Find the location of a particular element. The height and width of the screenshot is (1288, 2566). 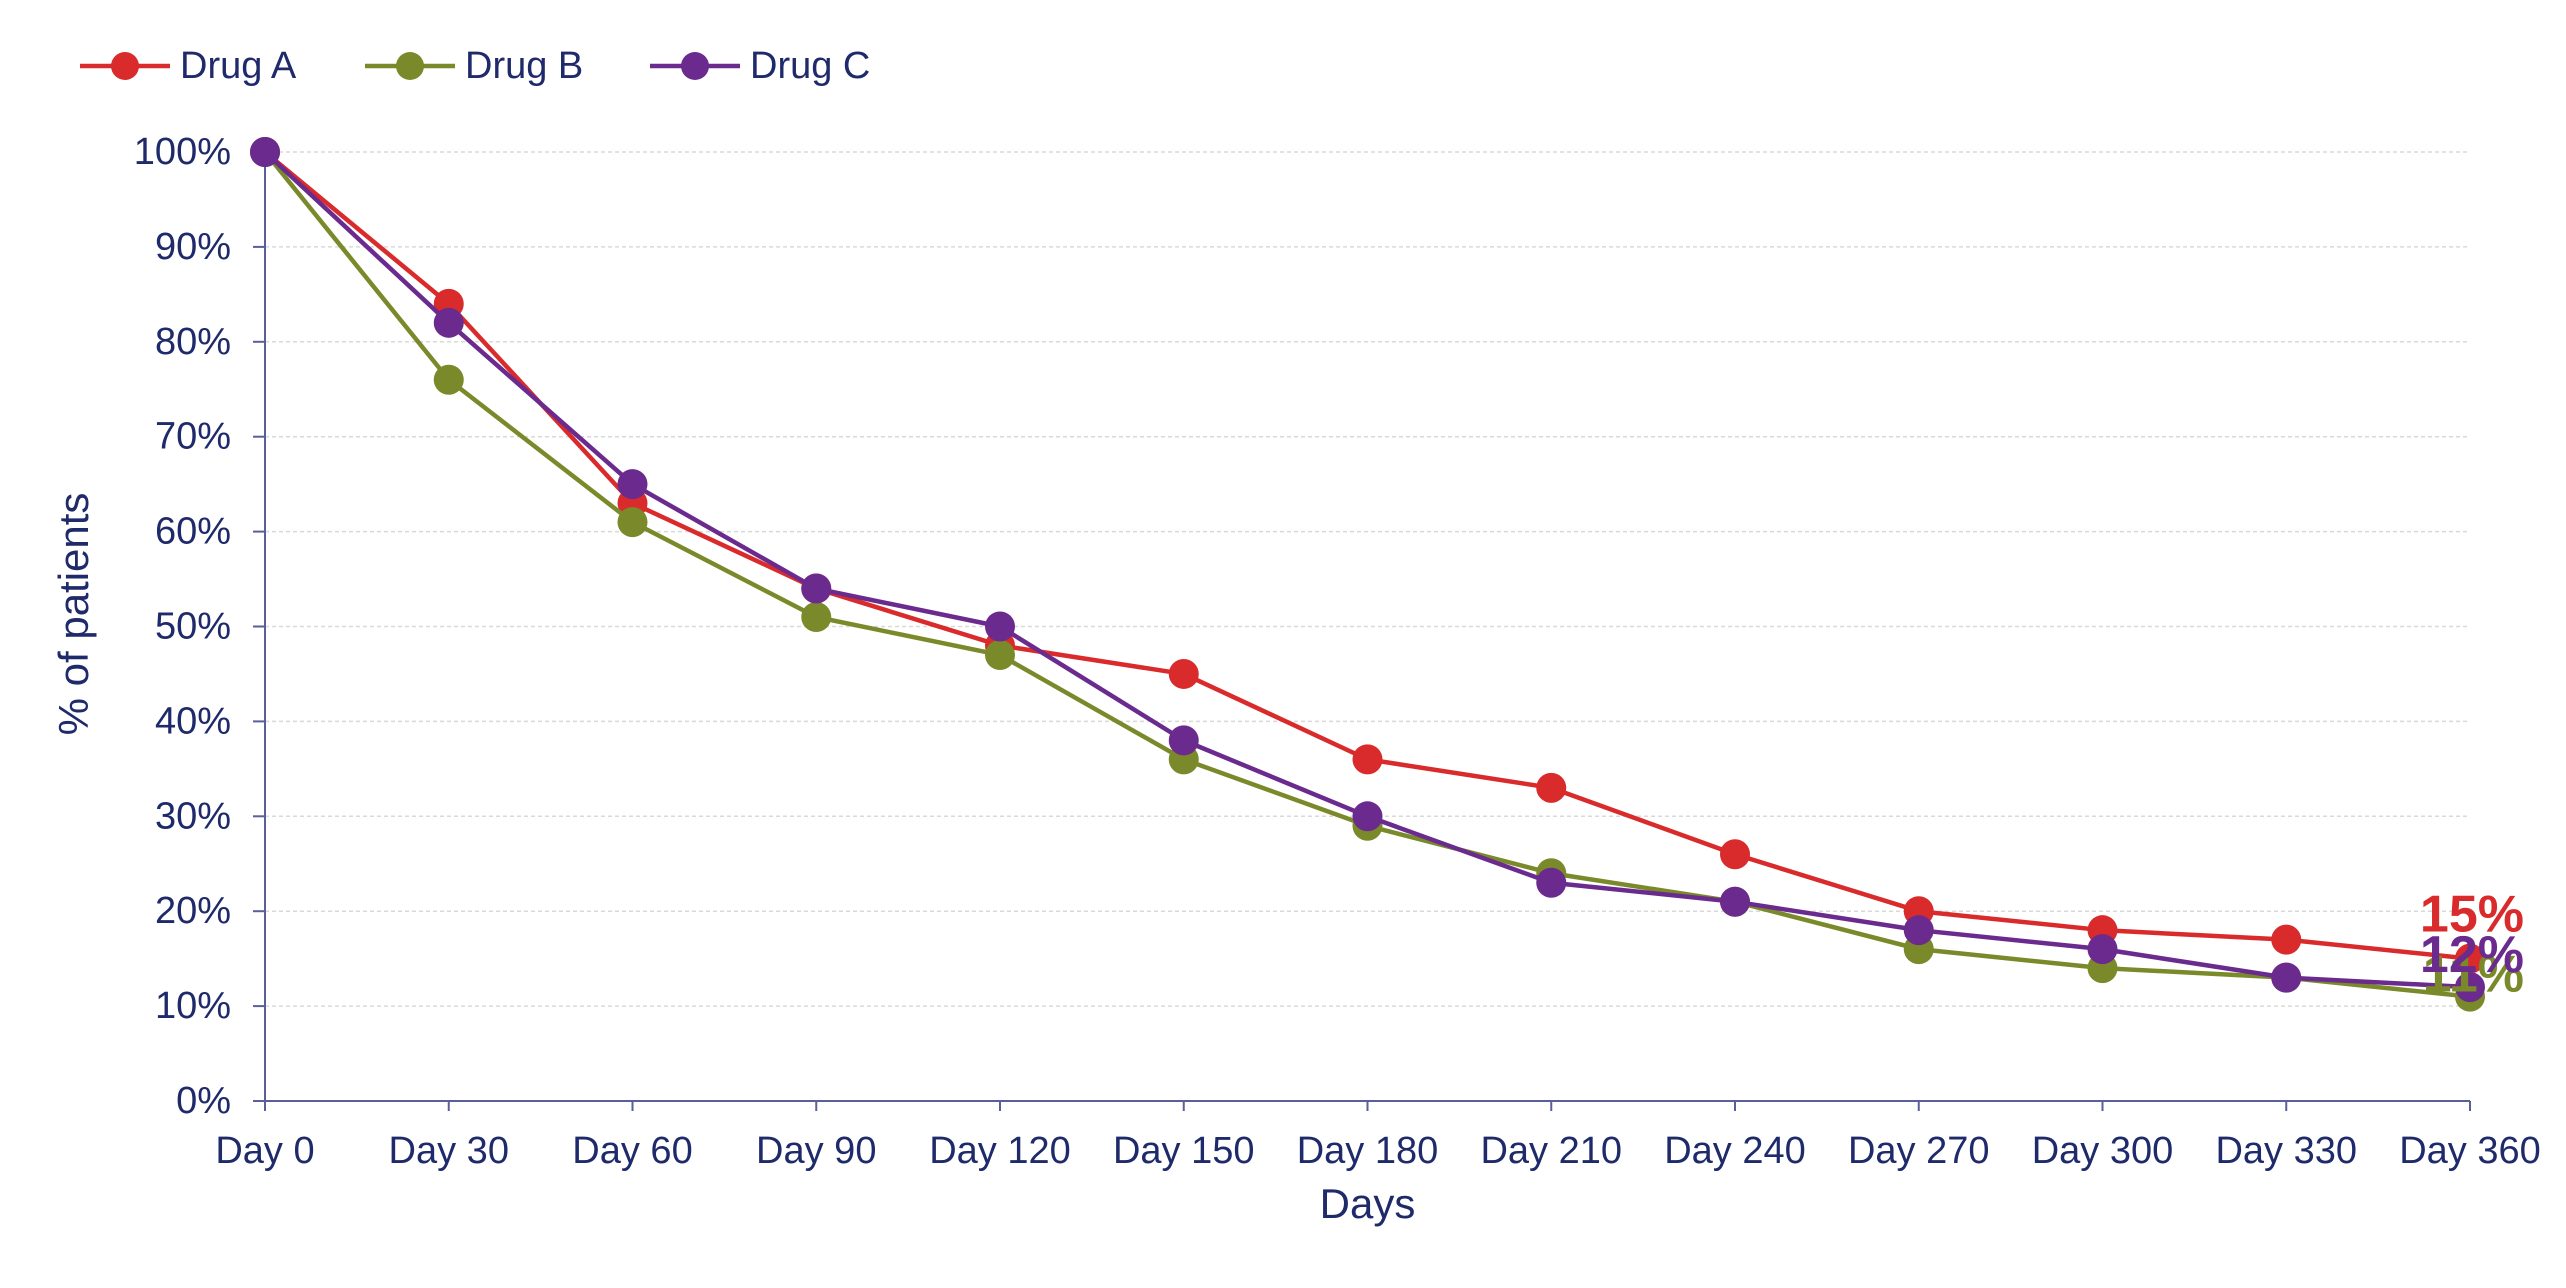

y-tick-label: 0% is located at coordinates (203, 1101).